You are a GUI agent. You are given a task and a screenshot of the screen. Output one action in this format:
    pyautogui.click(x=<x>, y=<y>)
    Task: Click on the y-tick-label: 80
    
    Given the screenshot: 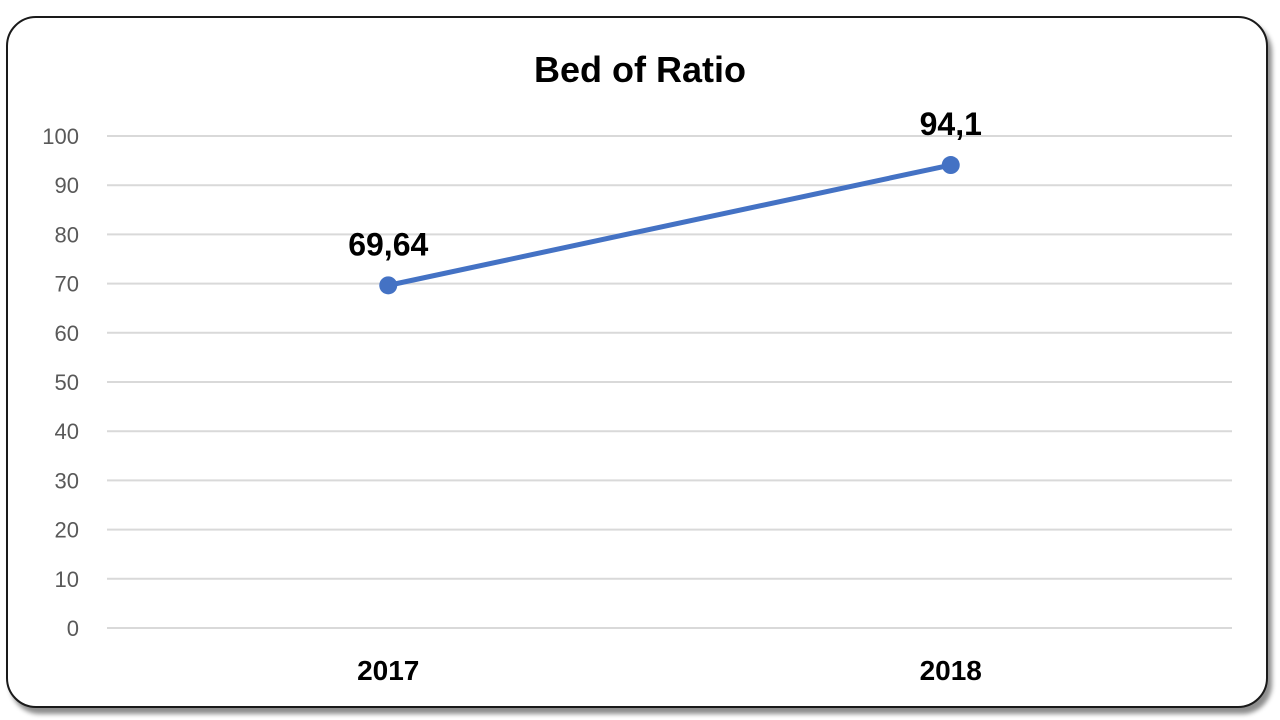 What is the action you would take?
    pyautogui.click(x=67, y=234)
    